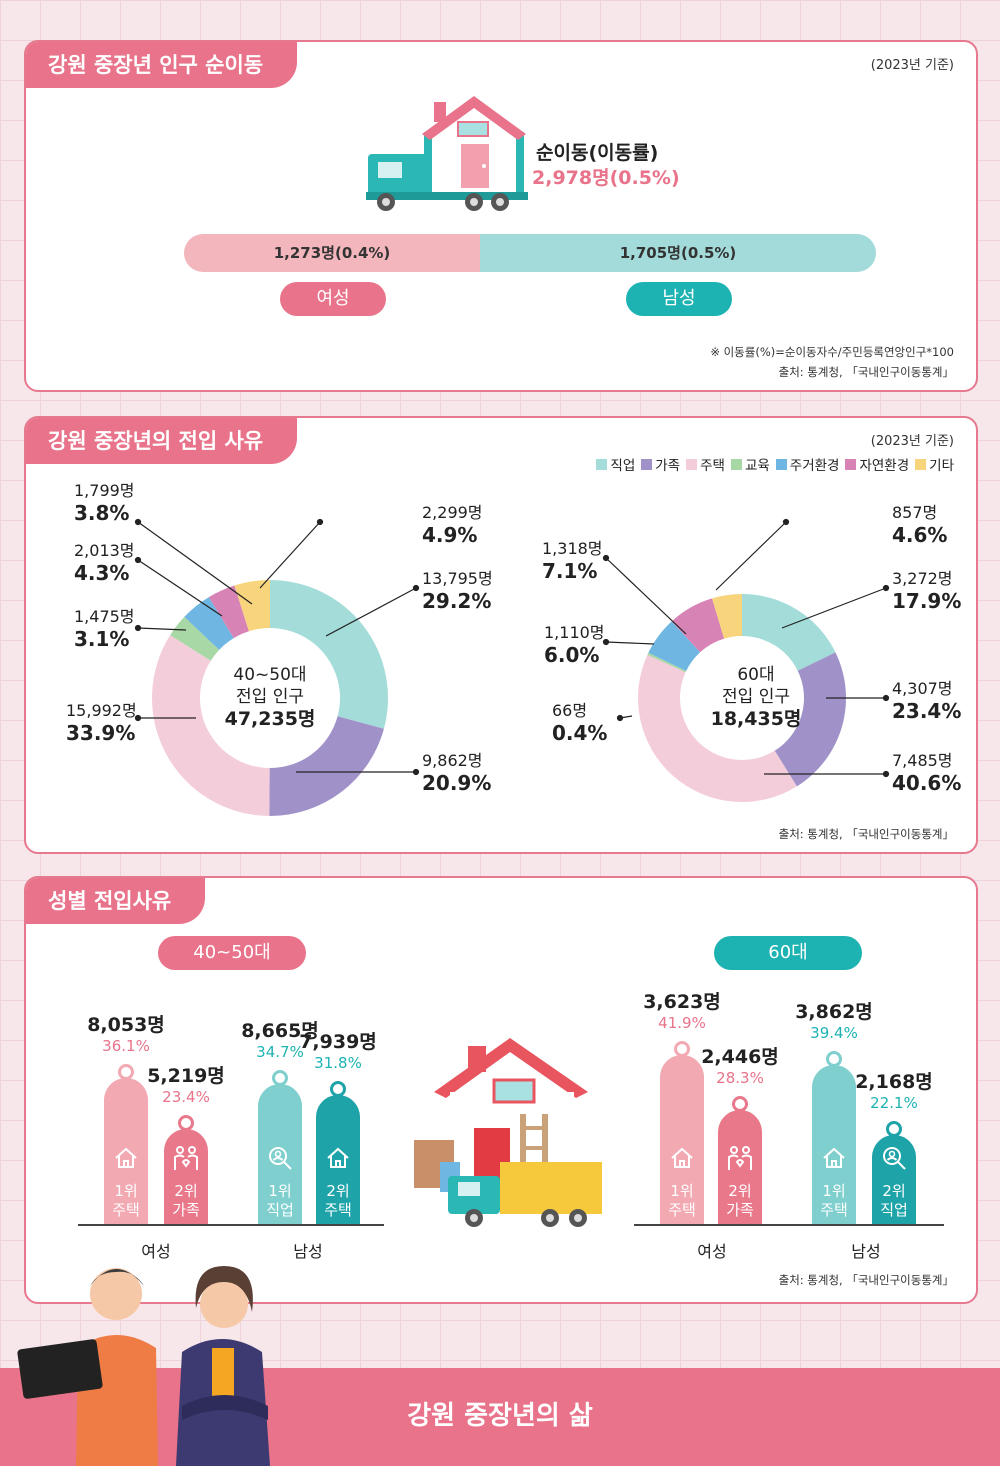  I want to click on data-label-기타: 2,299명 4.9%, so click(452, 525).